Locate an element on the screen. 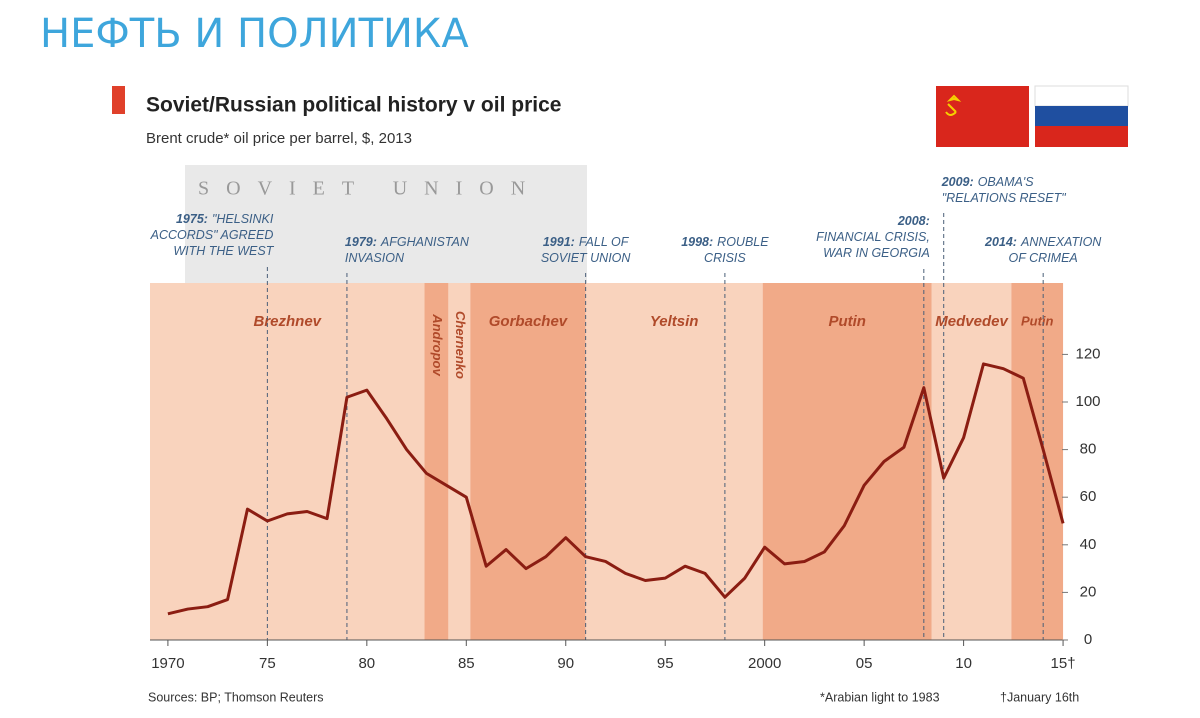 This screenshot has height=718, width=1200. event-year: 1979: is located at coordinates (361, 242).